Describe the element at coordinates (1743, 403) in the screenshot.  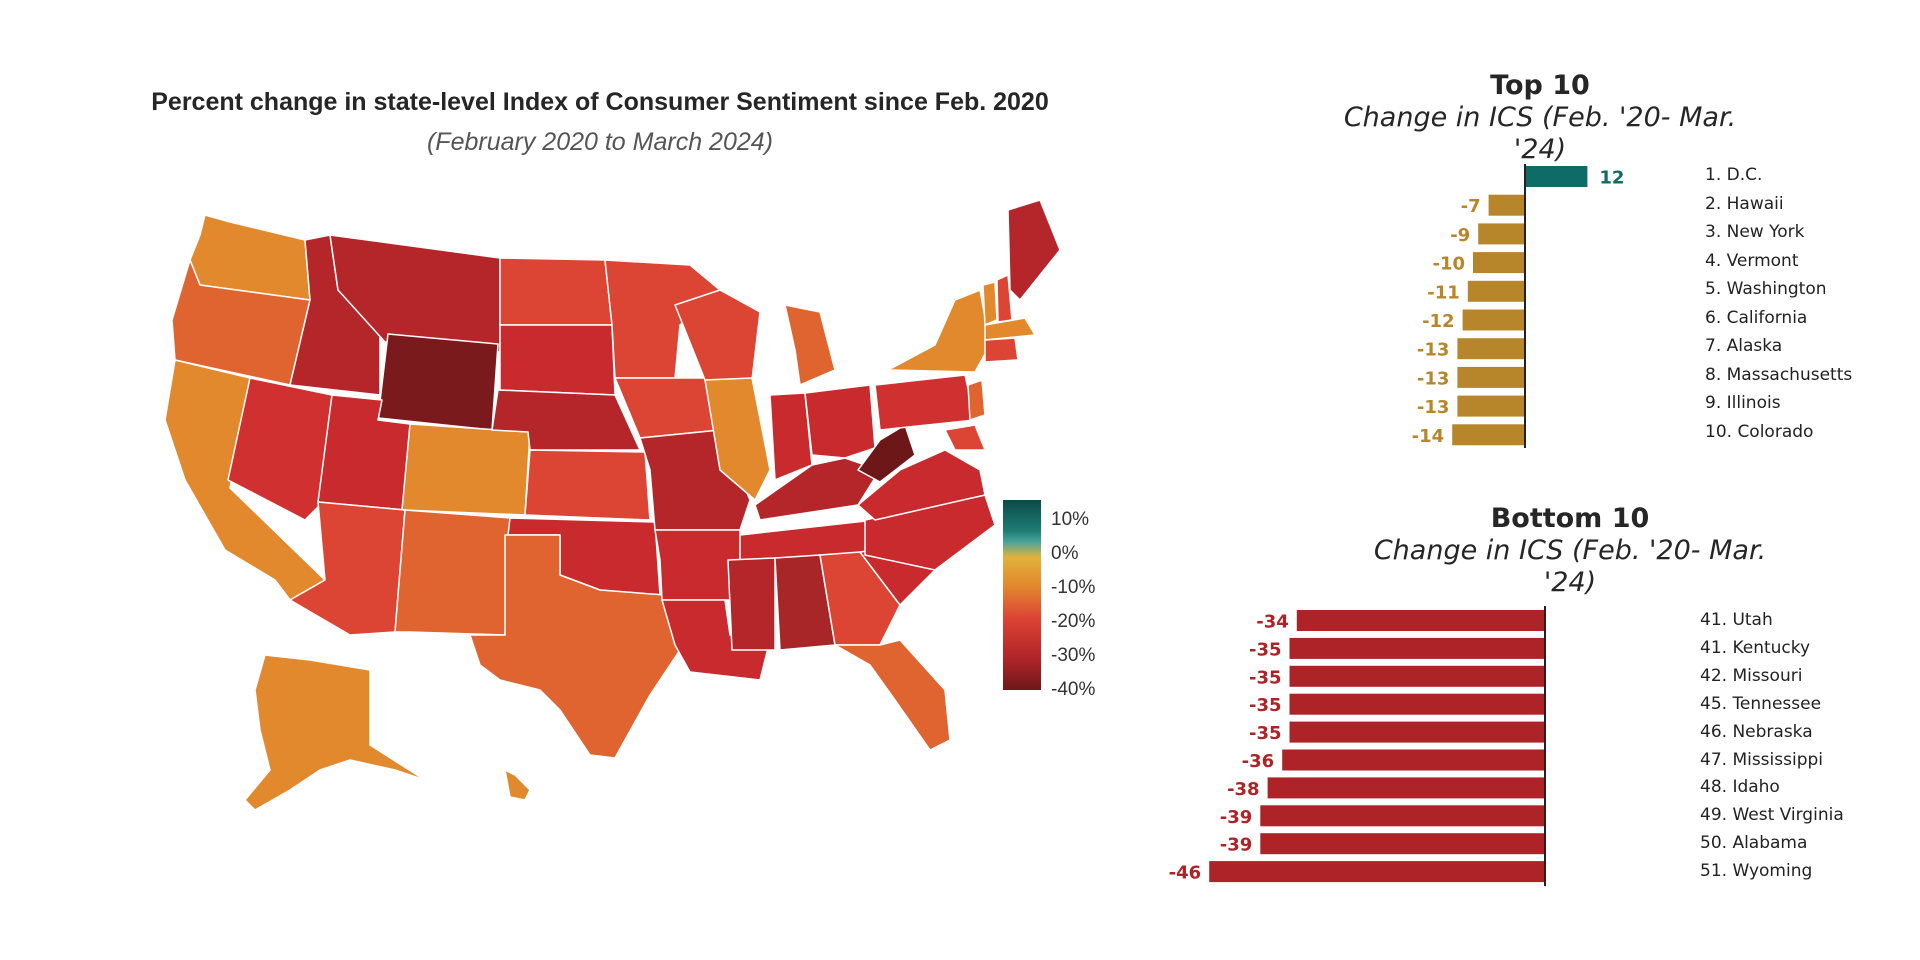
I see `top10-rank-item: 9. Illinois` at that location.